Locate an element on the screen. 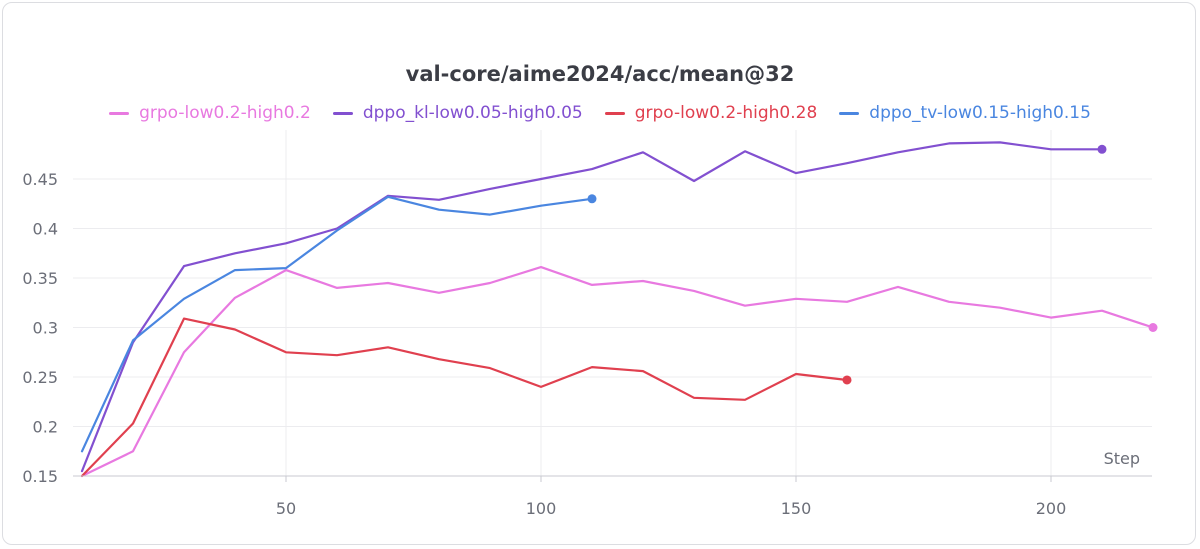 Image resolution: width=1200 pixels, height=549 pixels. x-axis: 50 100 150 200 is located at coordinates (612, 496).